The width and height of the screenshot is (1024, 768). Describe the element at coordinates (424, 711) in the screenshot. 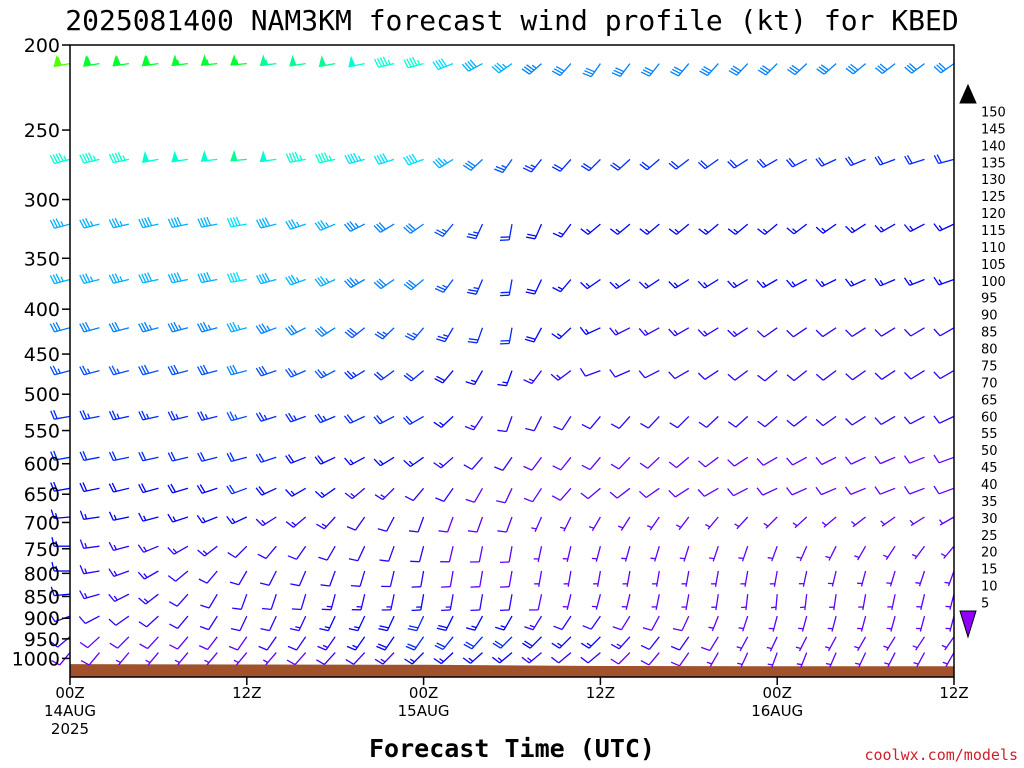

I see `x-tick-label: 15AUG` at that location.